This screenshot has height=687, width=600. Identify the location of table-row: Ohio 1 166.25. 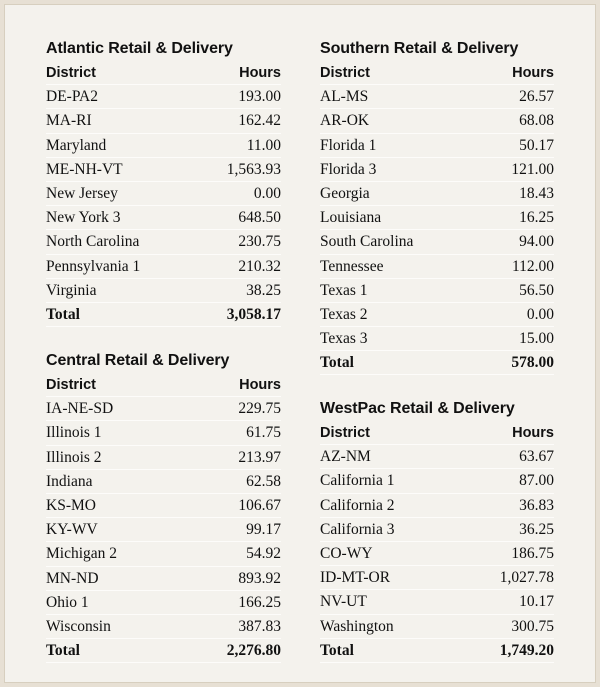
(163, 603).